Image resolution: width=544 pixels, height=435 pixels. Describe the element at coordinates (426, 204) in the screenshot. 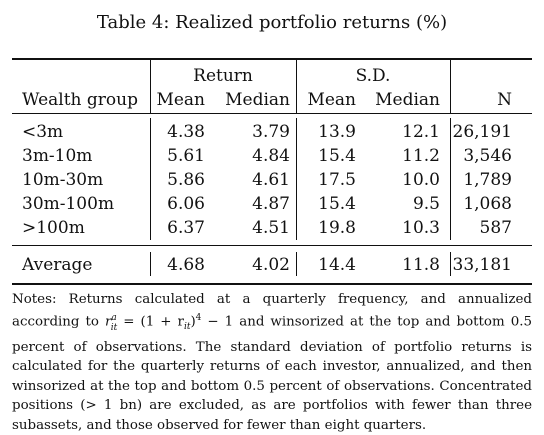

I see `row-sd-median: 9.5` at that location.